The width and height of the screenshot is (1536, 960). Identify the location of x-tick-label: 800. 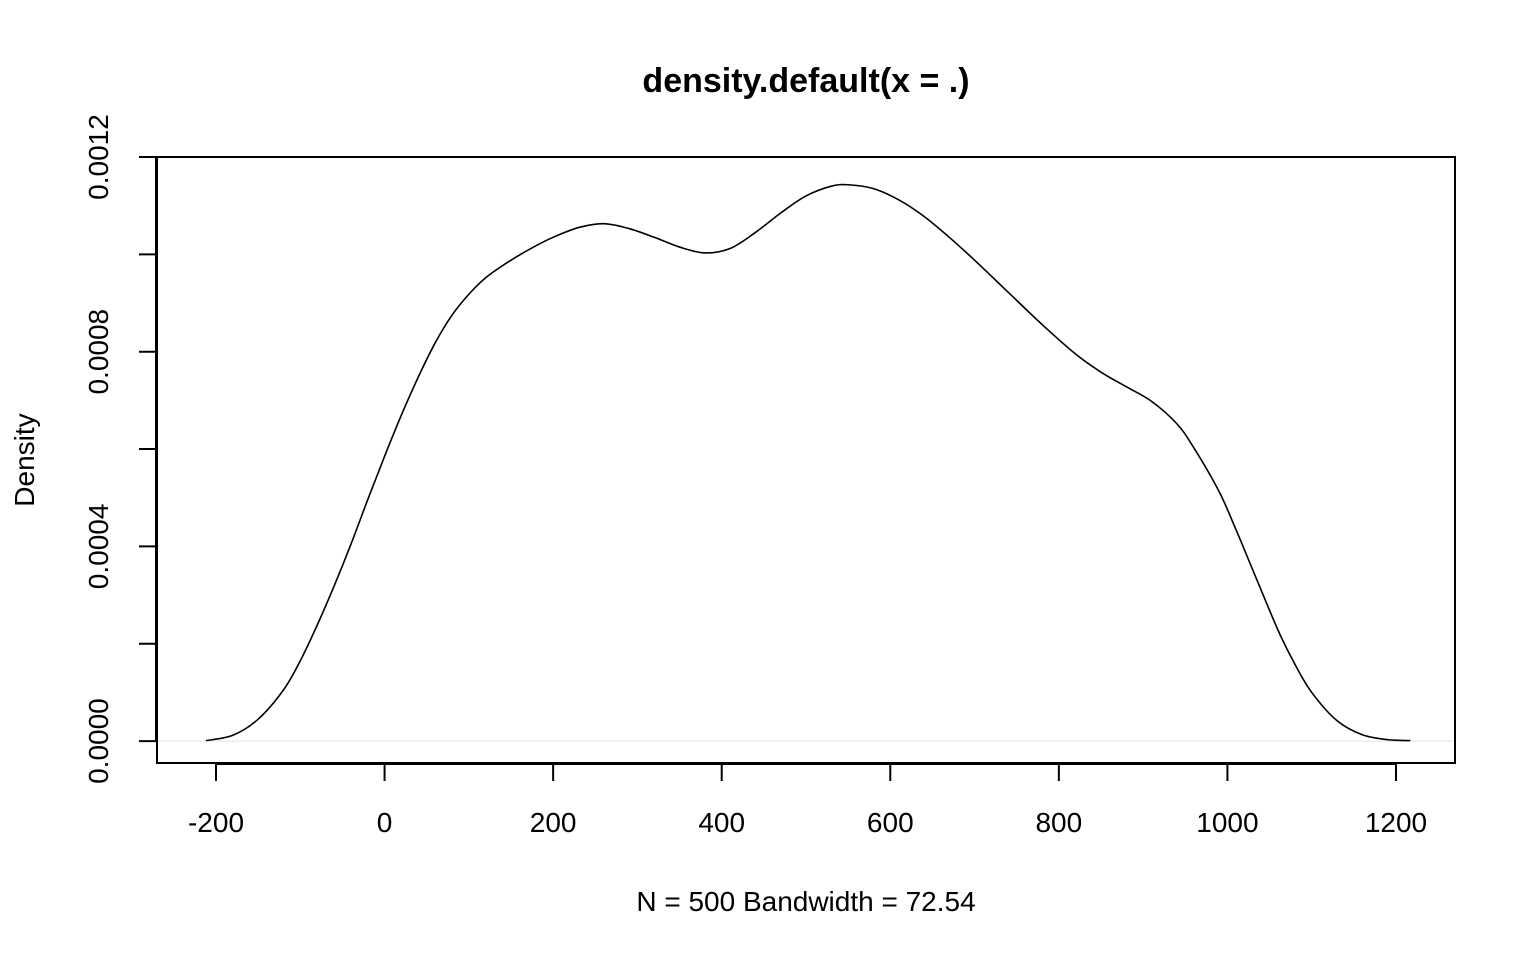
(1058, 822).